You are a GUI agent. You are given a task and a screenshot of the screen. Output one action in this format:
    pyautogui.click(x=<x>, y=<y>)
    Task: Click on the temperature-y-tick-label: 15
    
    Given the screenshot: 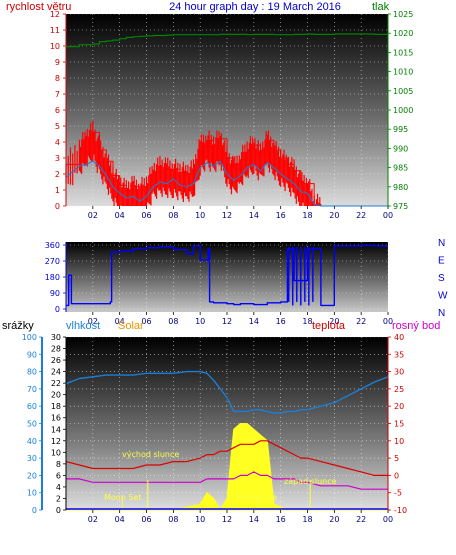 What is the action you would take?
    pyautogui.click(x=399, y=424)
    